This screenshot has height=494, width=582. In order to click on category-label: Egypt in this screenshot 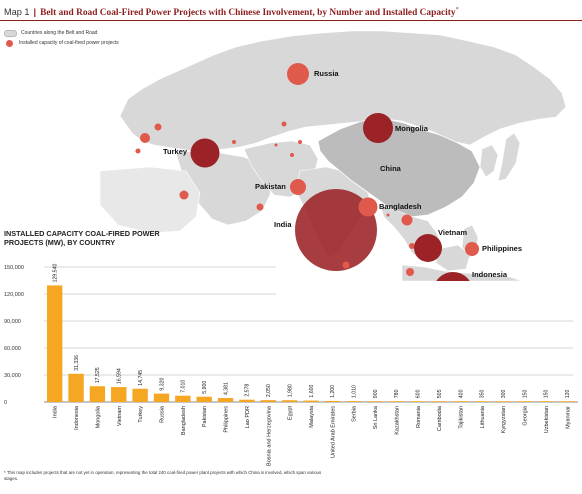, I will do `click(291, 413)`.